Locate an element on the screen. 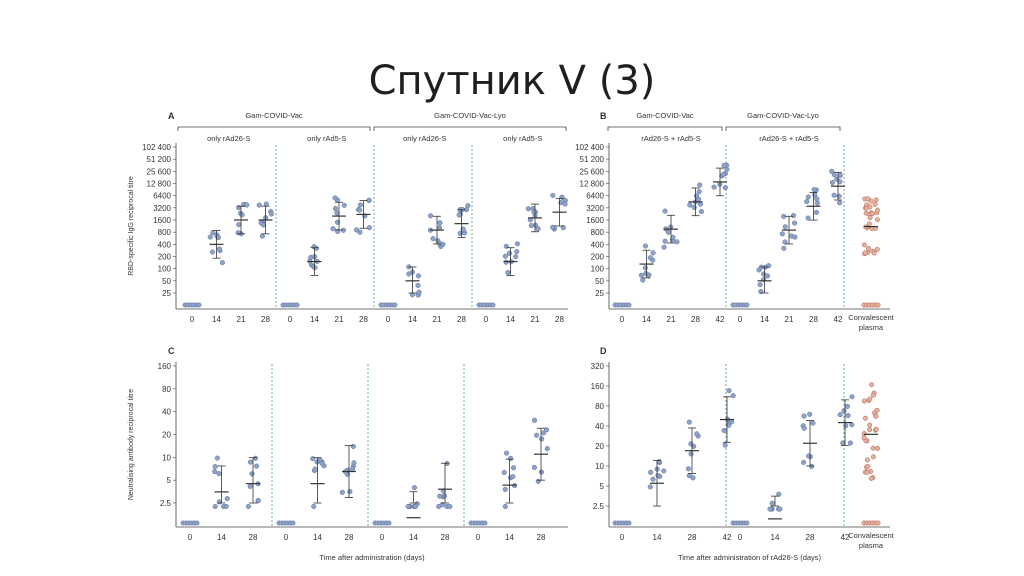 Image resolution: width=1024 pixels, height=576 pixels. panel-letter: B is located at coordinates (603, 116).